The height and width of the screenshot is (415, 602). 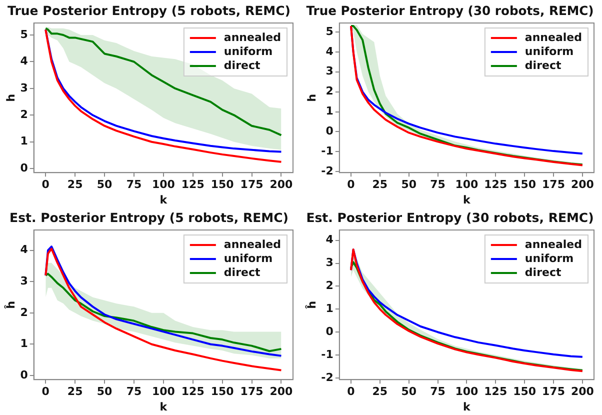 I want to click on chart-title: Est. Posterior Entropy (5 robots, REMC), so click(x=149, y=217).